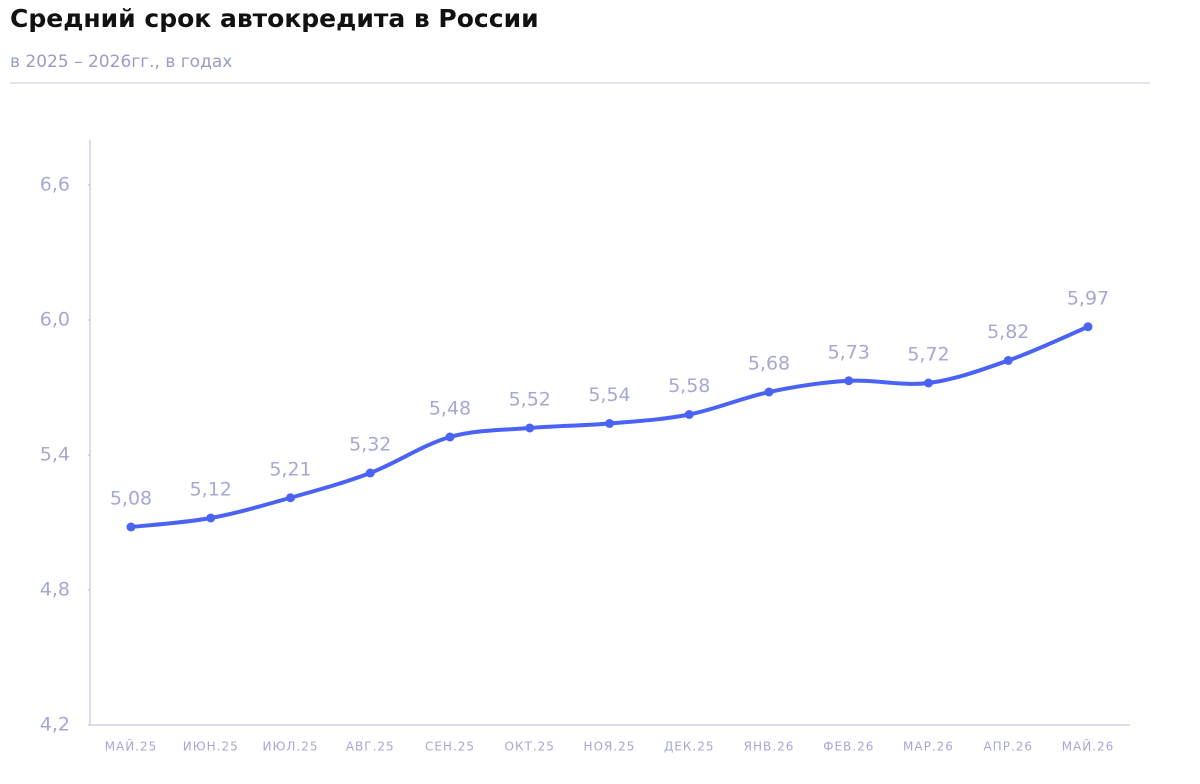 This screenshot has height=784, width=1200. I want to click on chart-subtitle: в 2025 – 2026гг., в годах, so click(121, 62).